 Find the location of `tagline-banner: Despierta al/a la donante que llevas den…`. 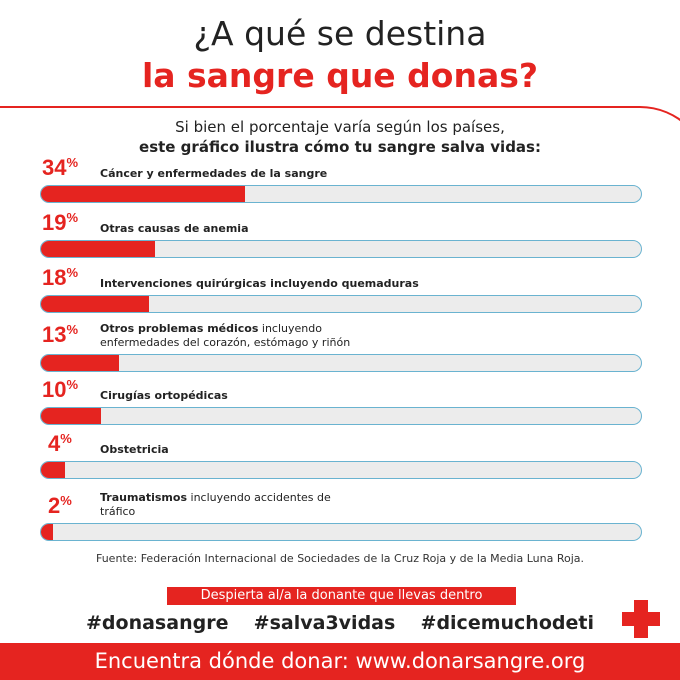

tagline-banner: Despierta al/a la donante que llevas den… is located at coordinates (341, 596).